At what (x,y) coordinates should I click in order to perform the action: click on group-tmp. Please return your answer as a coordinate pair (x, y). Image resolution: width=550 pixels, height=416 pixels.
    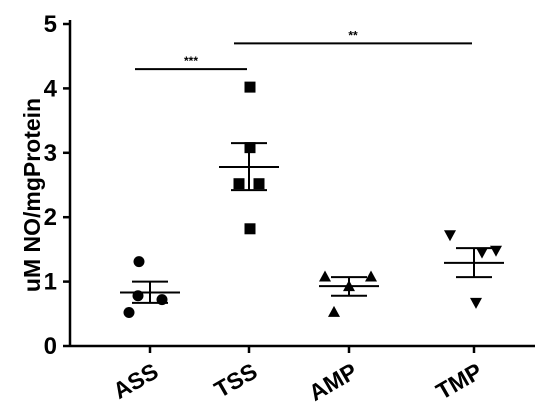
    Looking at the image, I should click on (474, 269).